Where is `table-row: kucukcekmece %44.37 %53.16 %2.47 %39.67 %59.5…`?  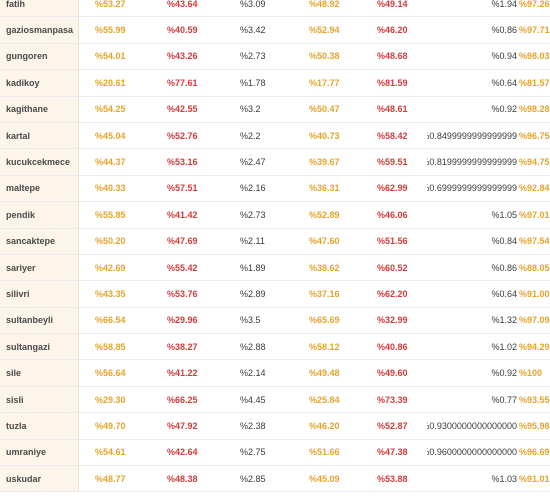 table-row: kucukcekmece %44.37 %53.16 %2.47 %39.67 %59.5… is located at coordinates (275, 162).